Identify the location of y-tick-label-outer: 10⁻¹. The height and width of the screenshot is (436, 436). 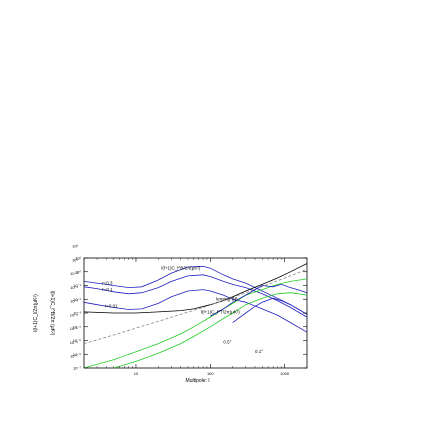
(74, 273).